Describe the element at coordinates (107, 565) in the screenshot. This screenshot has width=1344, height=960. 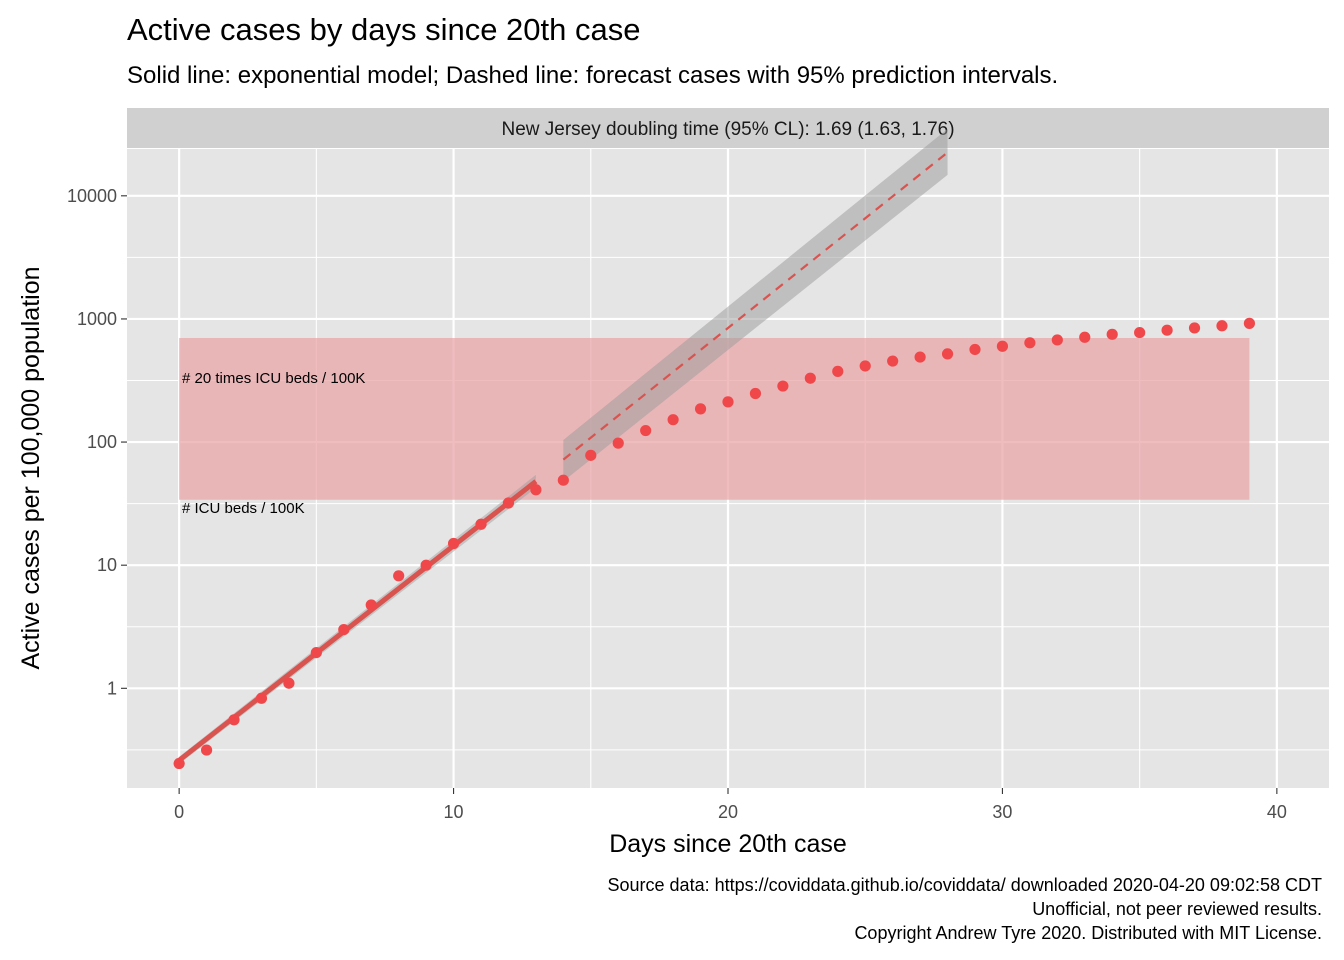
I see `y-tick-label: 10` at that location.